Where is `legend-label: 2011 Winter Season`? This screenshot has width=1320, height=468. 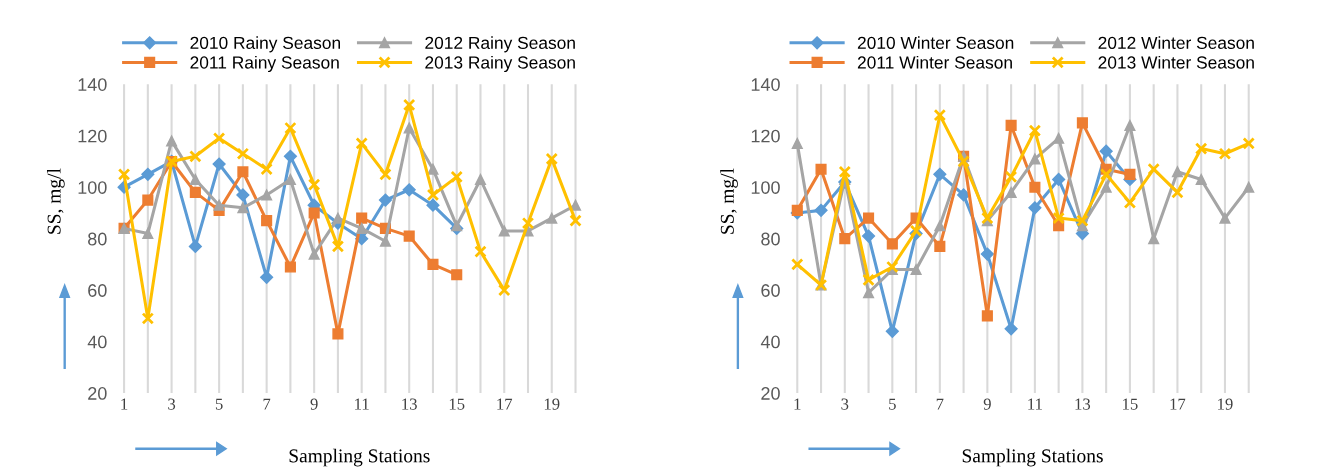
legend-label: 2011 Winter Season is located at coordinates (934, 62).